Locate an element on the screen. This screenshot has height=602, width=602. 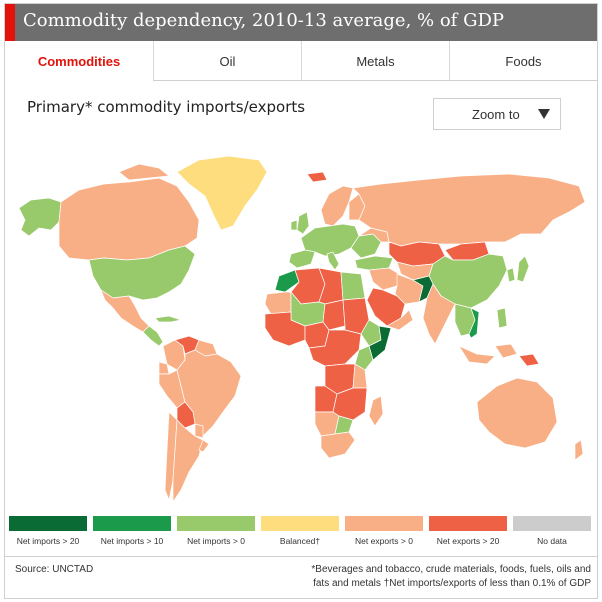
region-iceland is located at coordinates (317, 177).